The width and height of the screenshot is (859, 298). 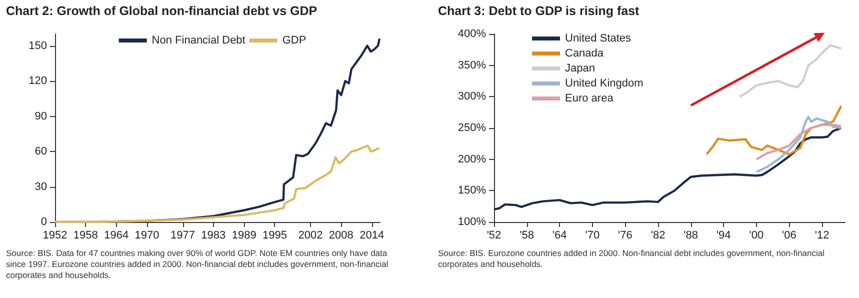 I want to click on y-tick-label: 350%, so click(x=472, y=65).